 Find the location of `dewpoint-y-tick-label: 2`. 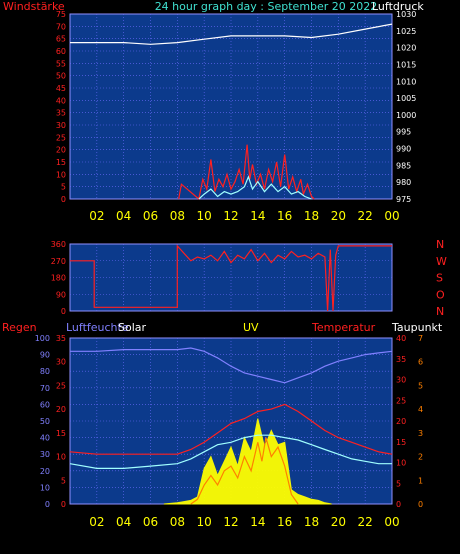

dewpoint-y-tick-label: 2 is located at coordinates (420, 457).